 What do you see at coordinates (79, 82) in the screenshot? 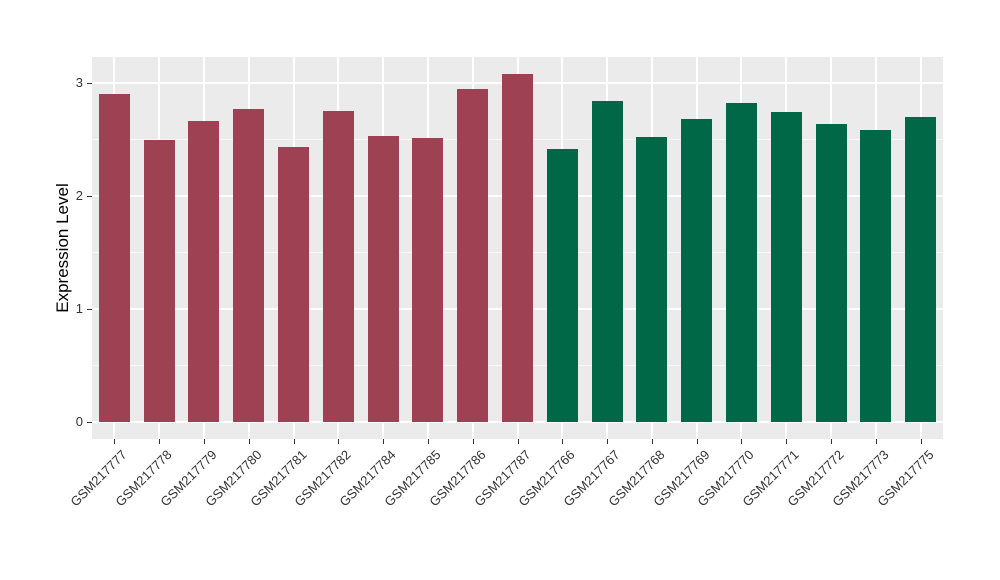
I see `y-tick-label: 3` at bounding box center [79, 82].